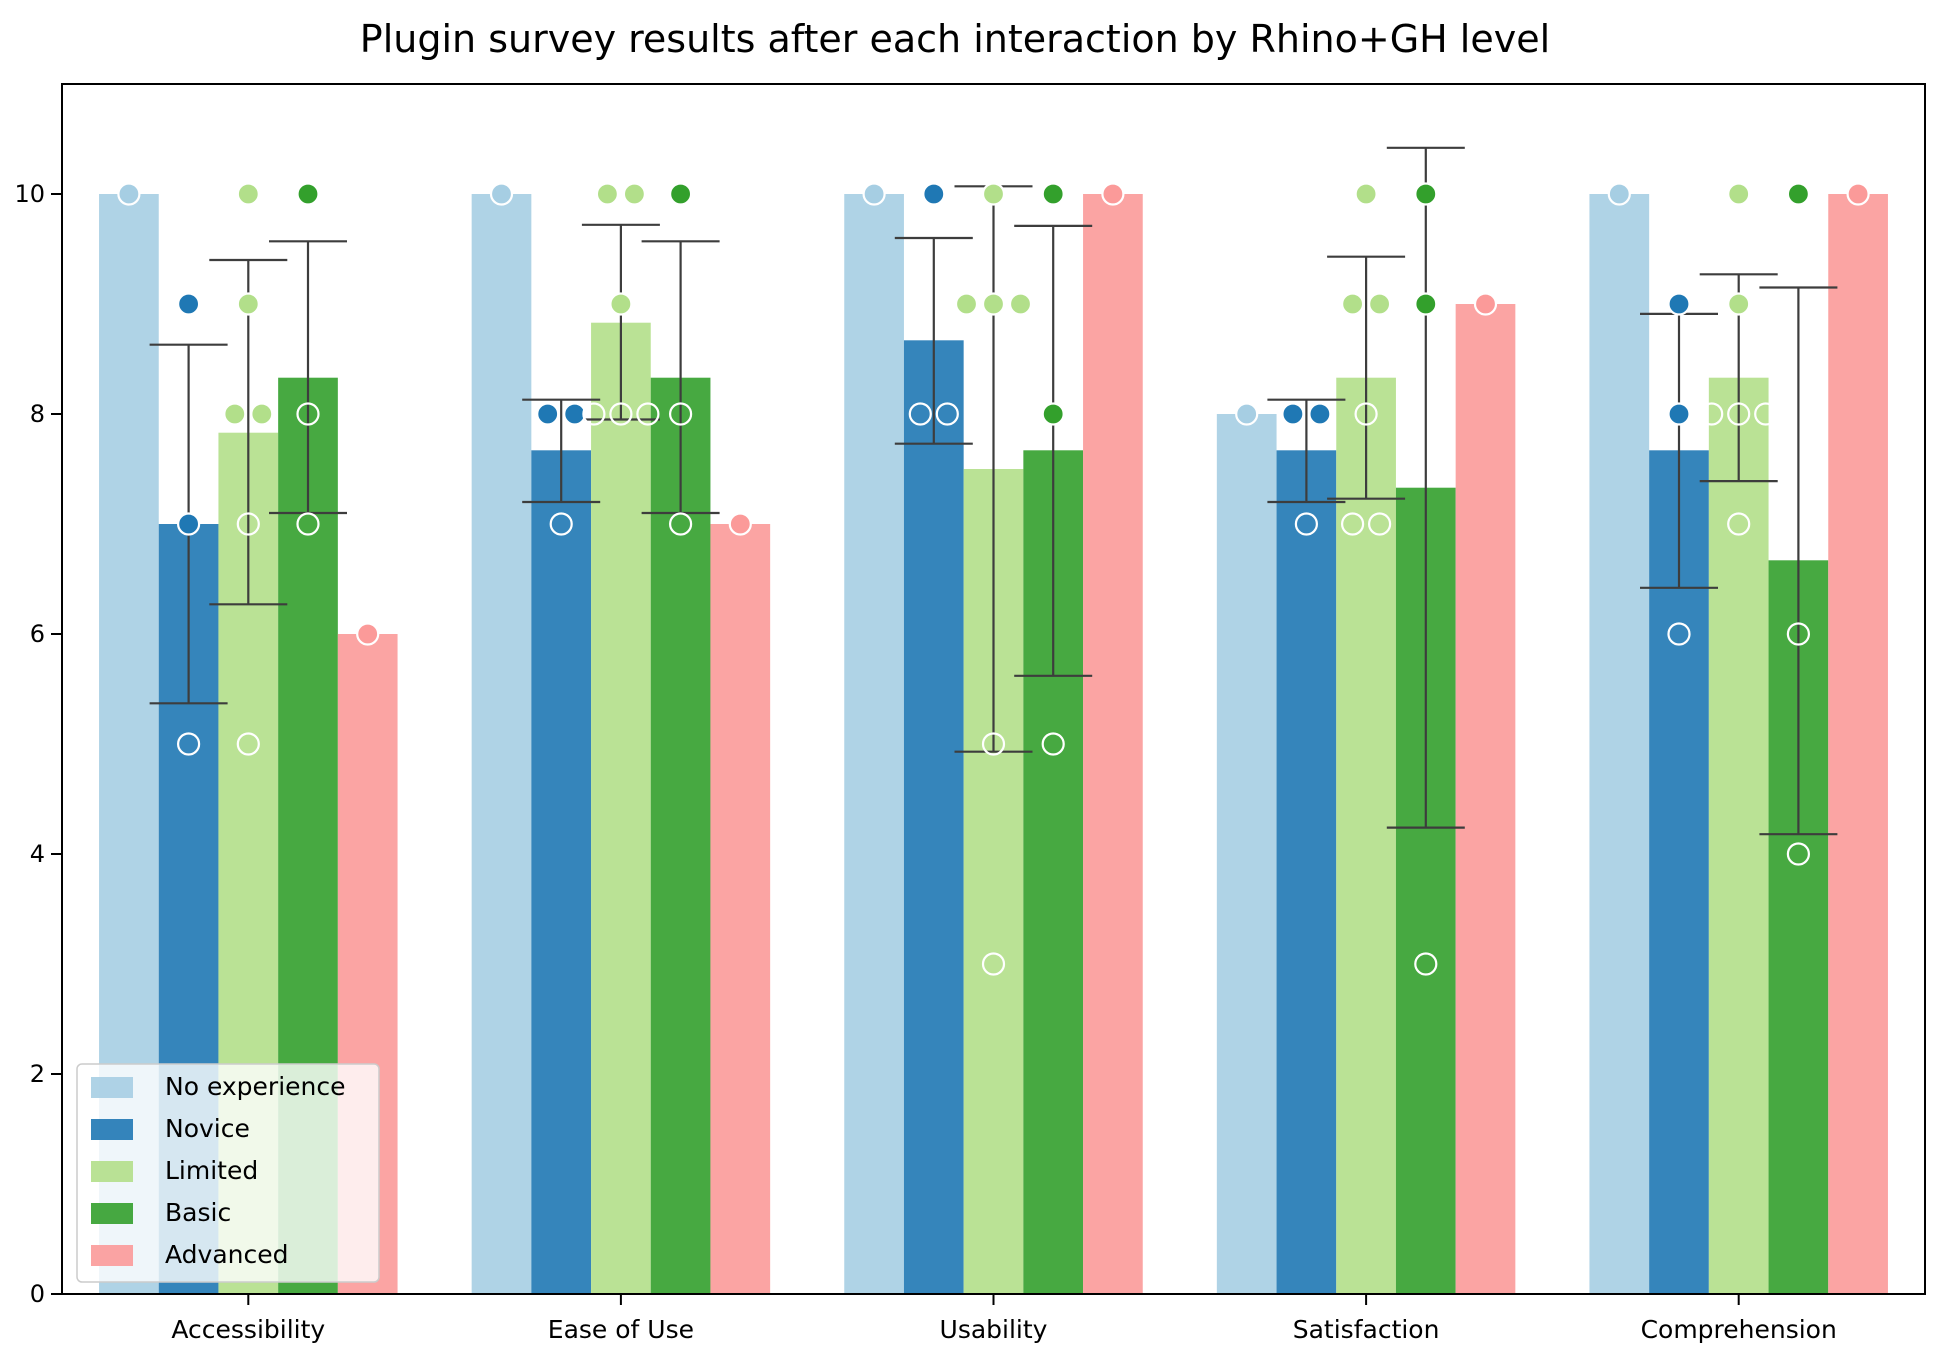  I want to click on bar-limited-comprehension, so click(1738, 835).